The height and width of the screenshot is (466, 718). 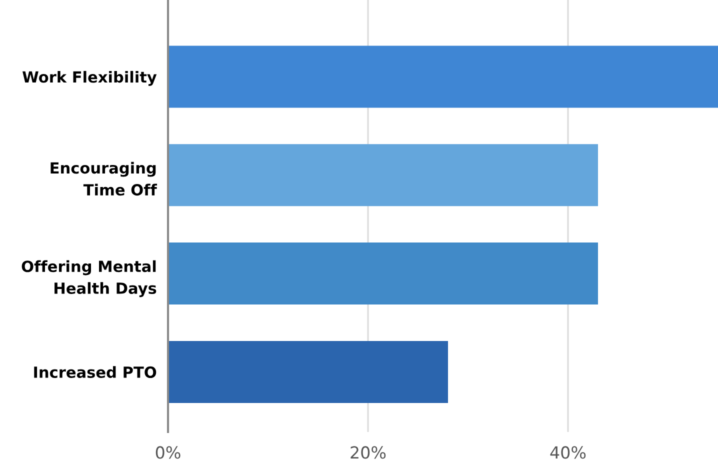 I want to click on x-tick-label: 20%, so click(x=368, y=452).